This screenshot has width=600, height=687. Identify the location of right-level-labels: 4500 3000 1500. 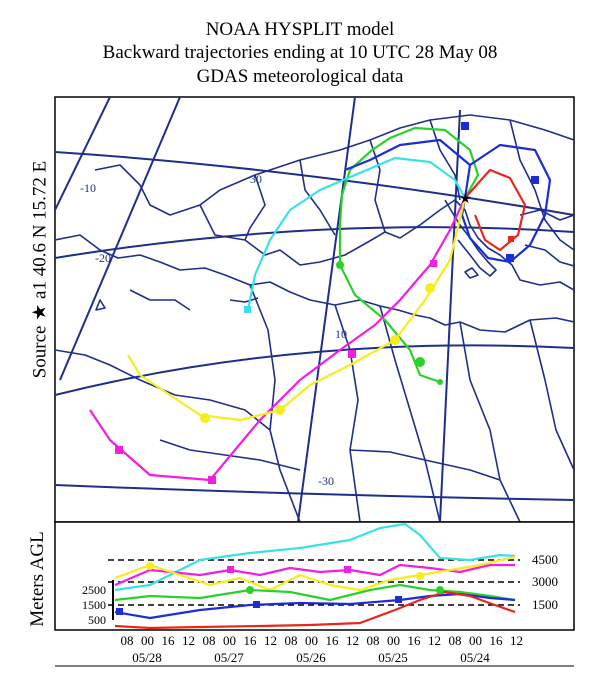
(545, 582).